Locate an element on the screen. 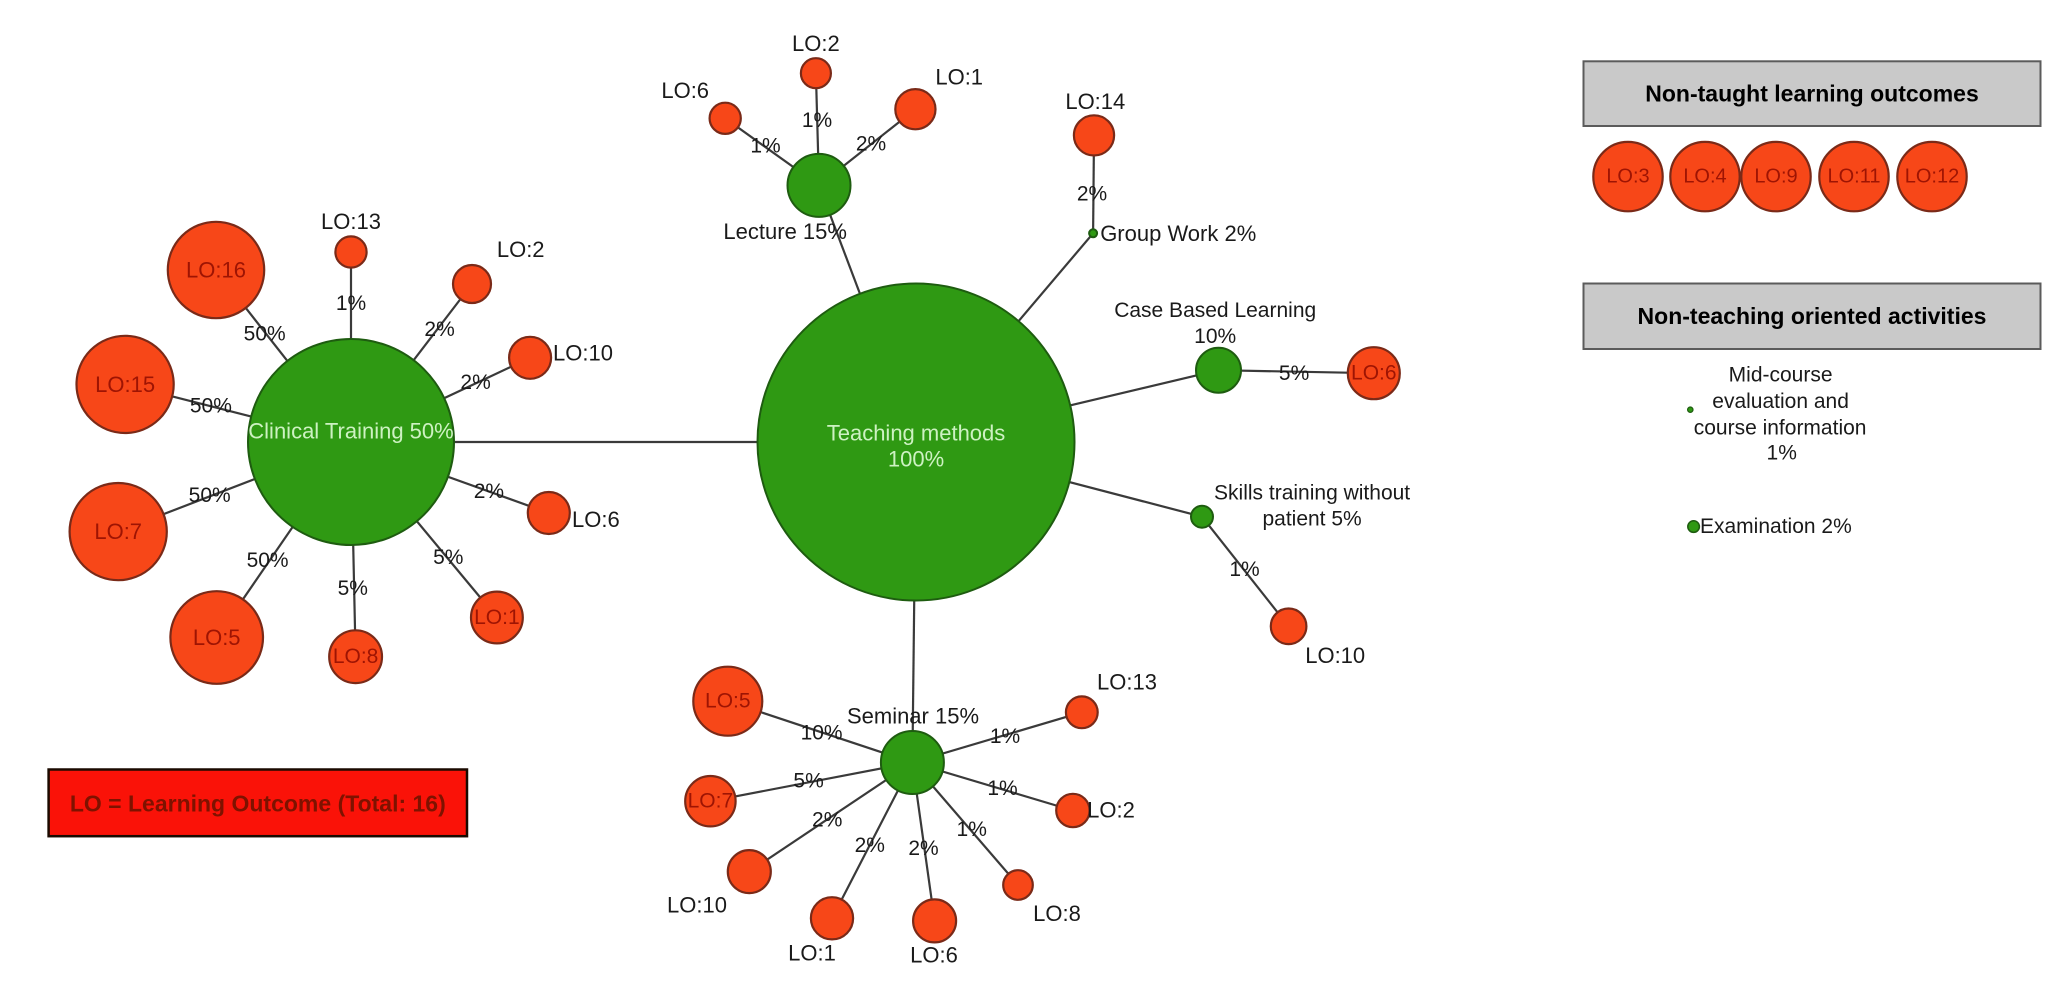 Image resolution: width=2059 pixels, height=1001 pixels. svg-text: Lecture 15% is located at coordinates (785, 231).